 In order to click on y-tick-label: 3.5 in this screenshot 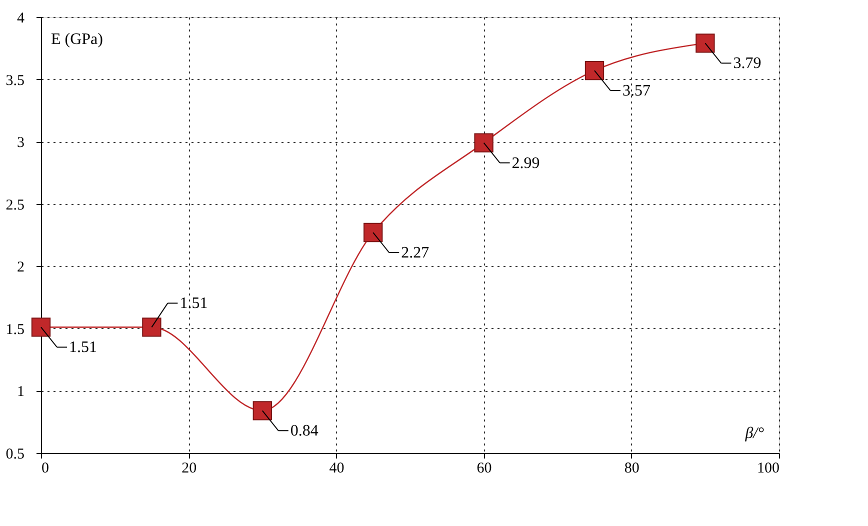, I will do `click(15, 80)`.